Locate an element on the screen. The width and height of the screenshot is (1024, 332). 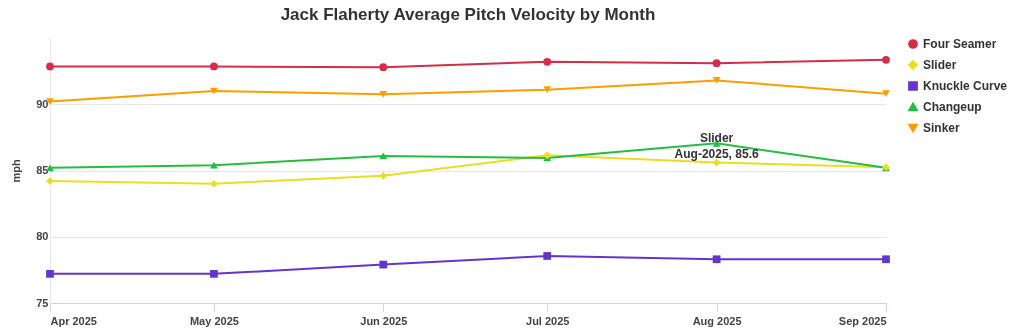
y-tick-label: 90 is located at coordinates (42, 103).